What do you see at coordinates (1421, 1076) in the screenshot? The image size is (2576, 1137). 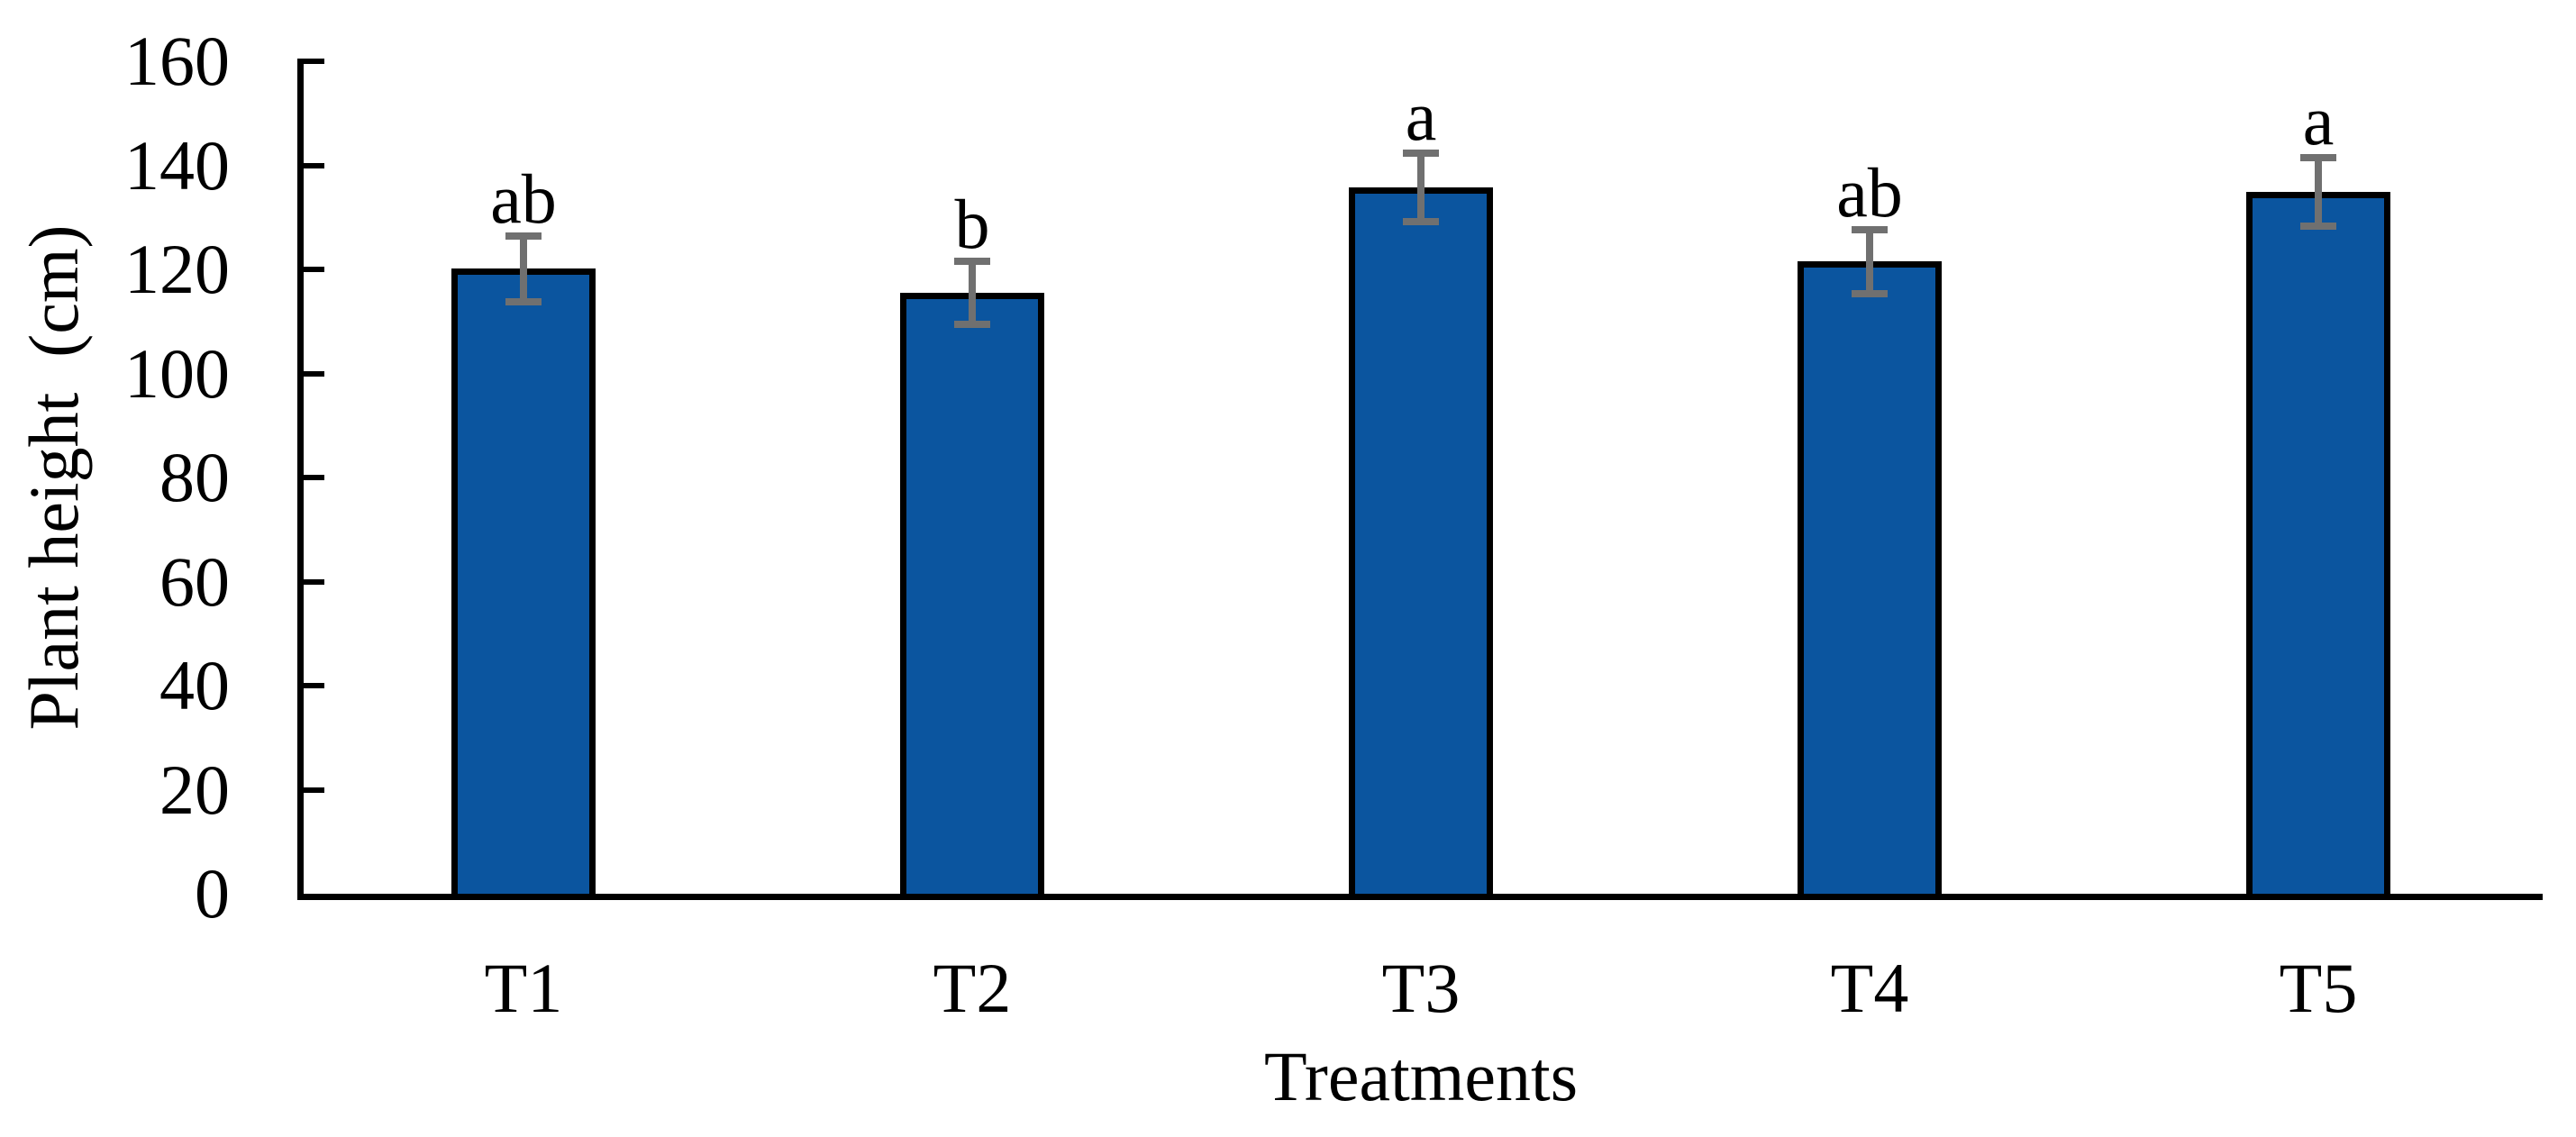 I see `x-axis-title: Treatments` at bounding box center [1421, 1076].